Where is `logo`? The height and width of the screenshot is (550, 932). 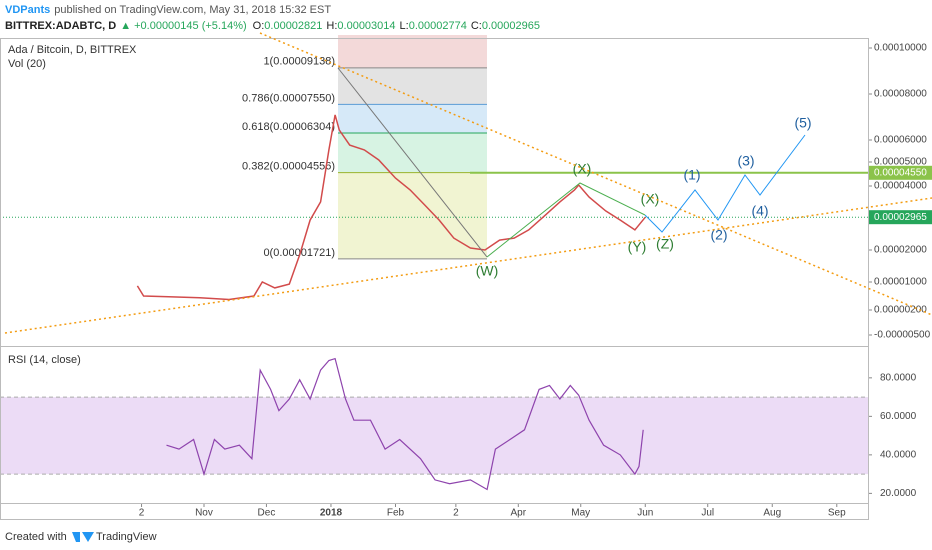
logo is located at coordinates (83, 537).